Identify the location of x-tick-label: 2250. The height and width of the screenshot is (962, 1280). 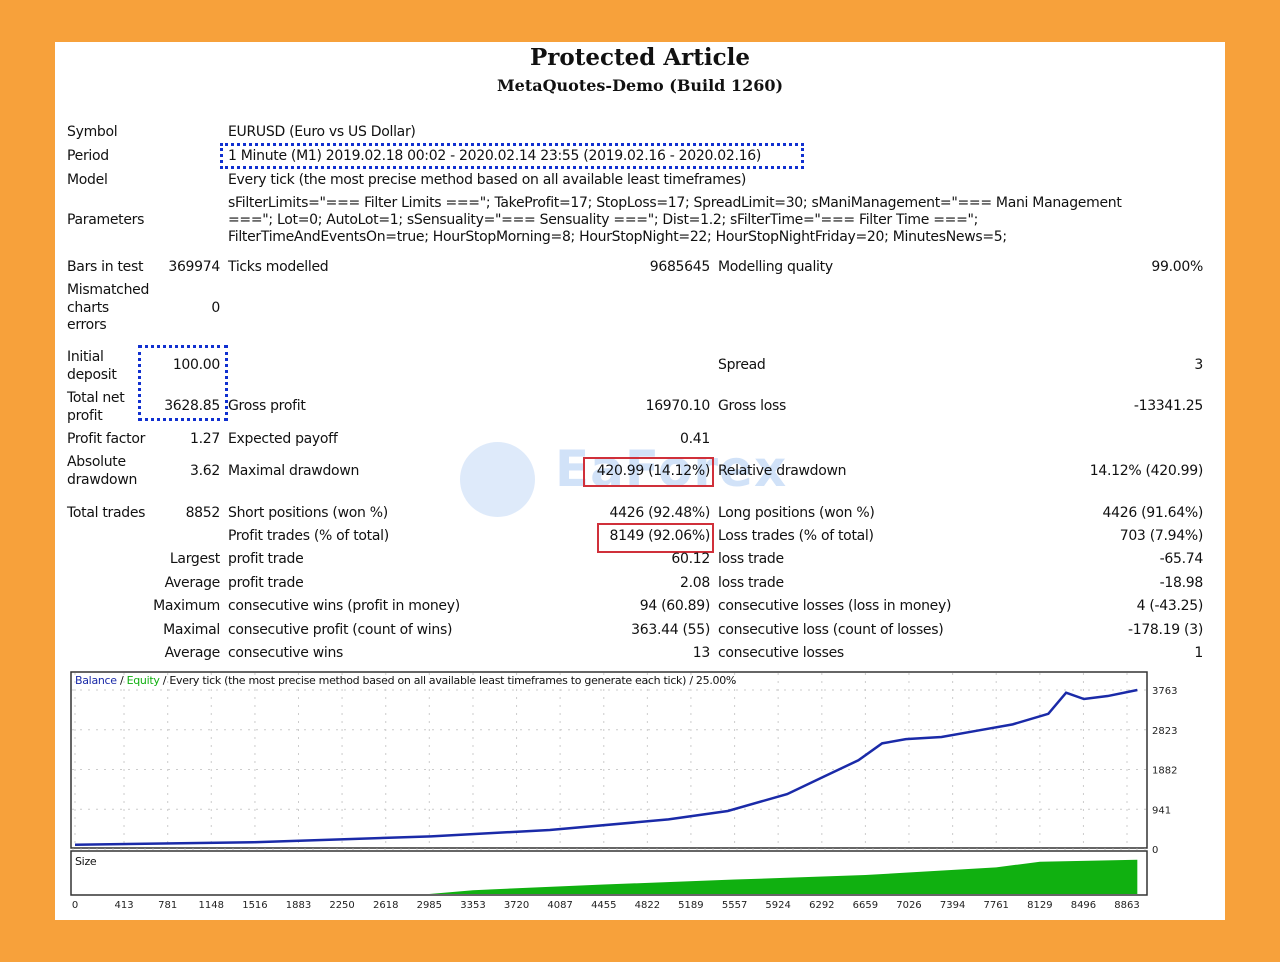
(341, 905).